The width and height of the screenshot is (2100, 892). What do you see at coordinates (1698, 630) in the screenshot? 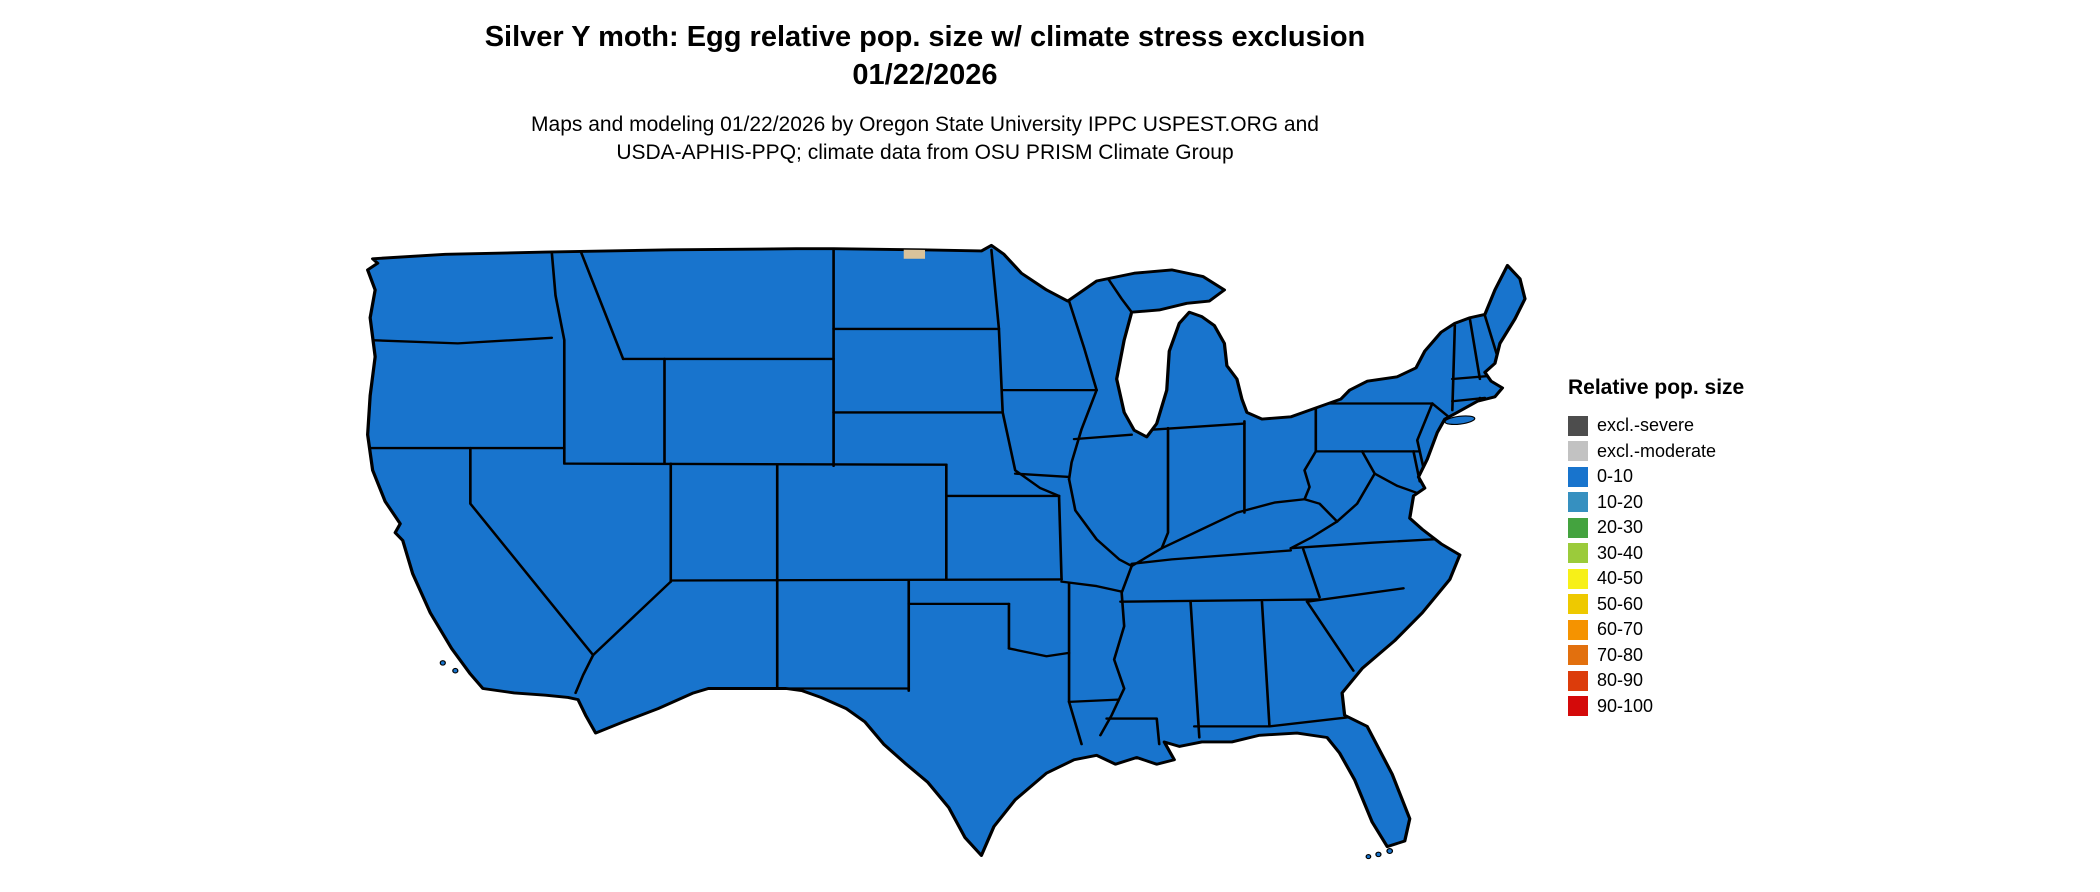
I see `legend-item: 60-70` at bounding box center [1698, 630].